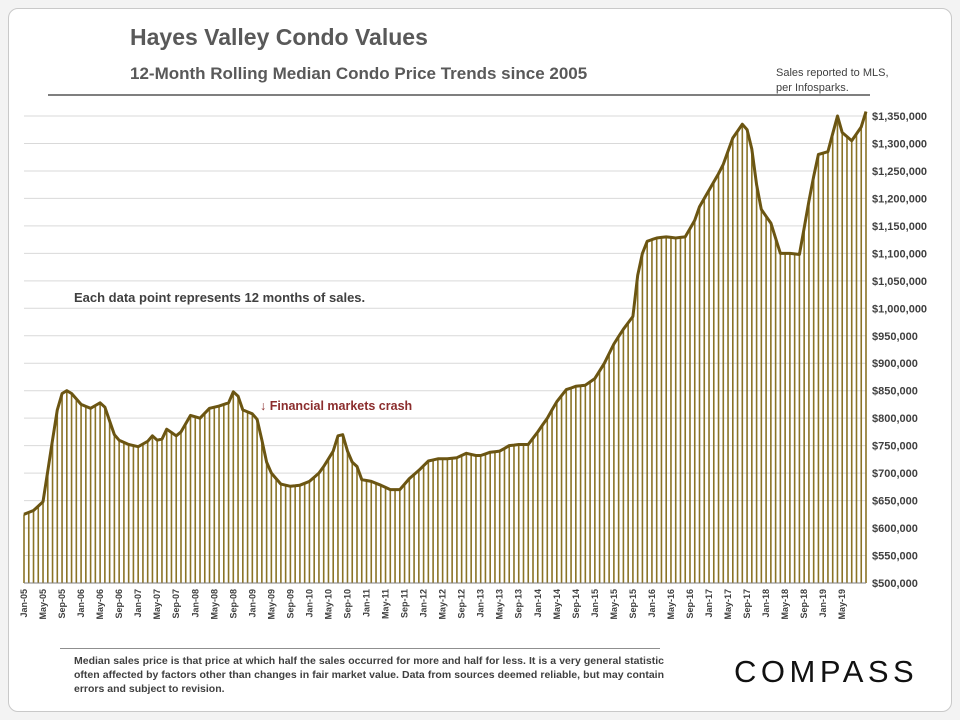 Image resolution: width=960 pixels, height=720 pixels. What do you see at coordinates (895, 419) in the screenshot?
I see `y-tick-label: $800,000` at bounding box center [895, 419].